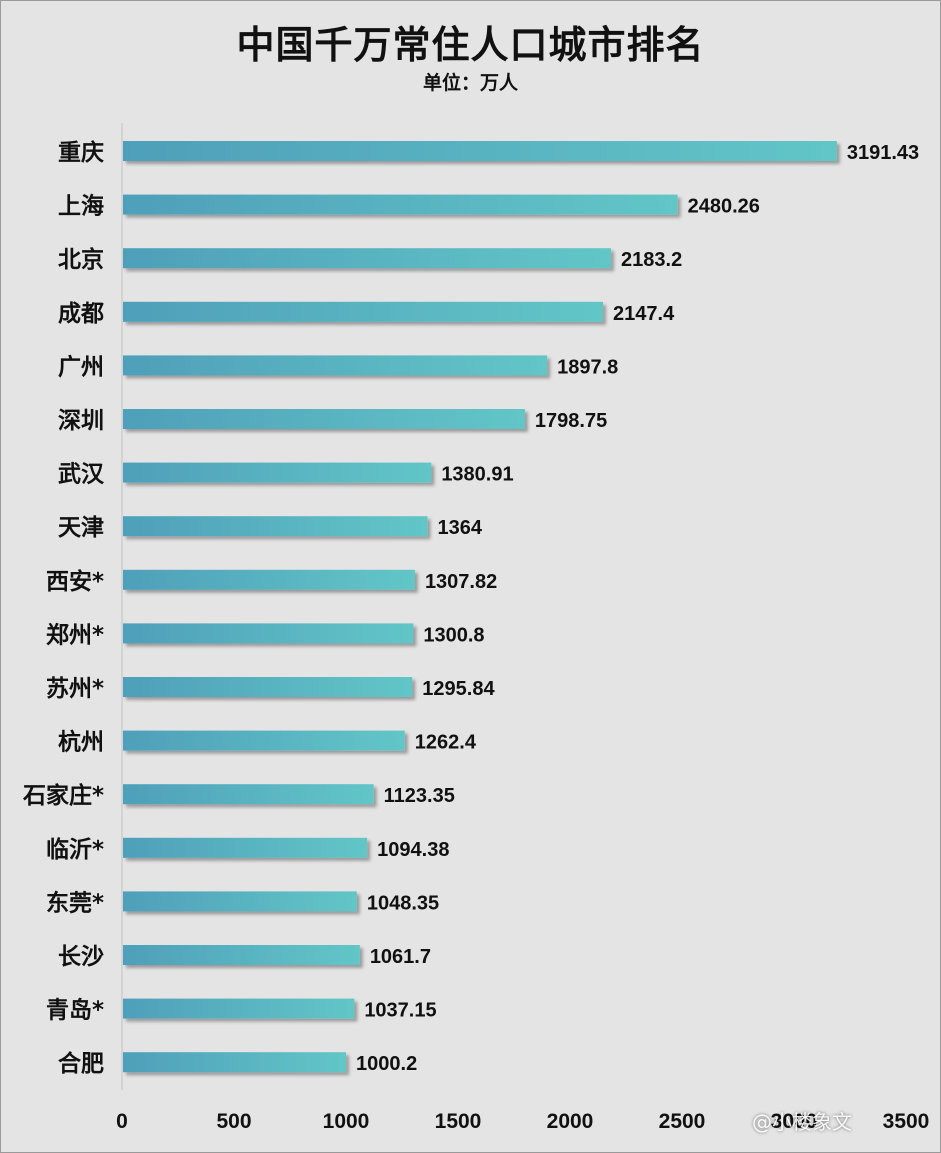  I want to click on value-label: 1897.8, so click(587, 367).